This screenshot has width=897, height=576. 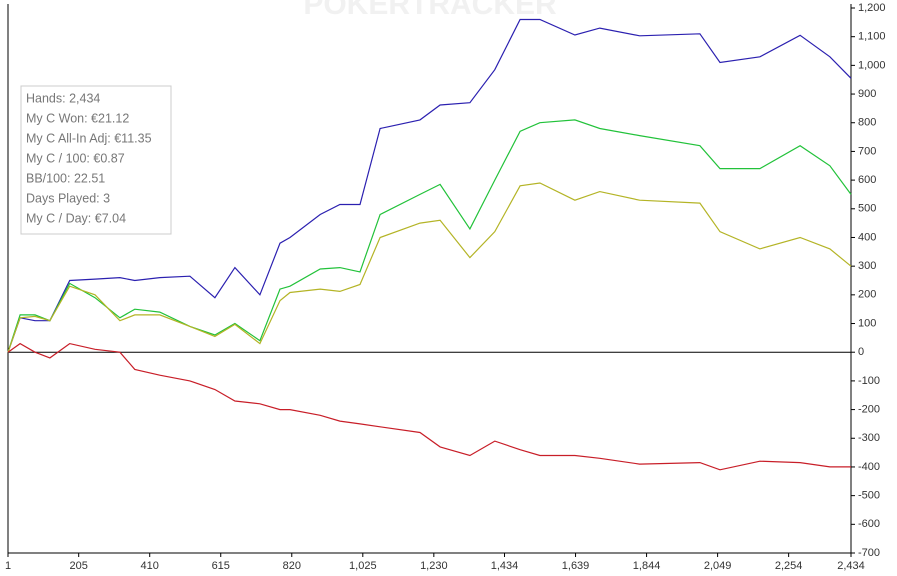 What do you see at coordinates (789, 566) in the screenshot?
I see `x-tick-label: 2,254` at bounding box center [789, 566].